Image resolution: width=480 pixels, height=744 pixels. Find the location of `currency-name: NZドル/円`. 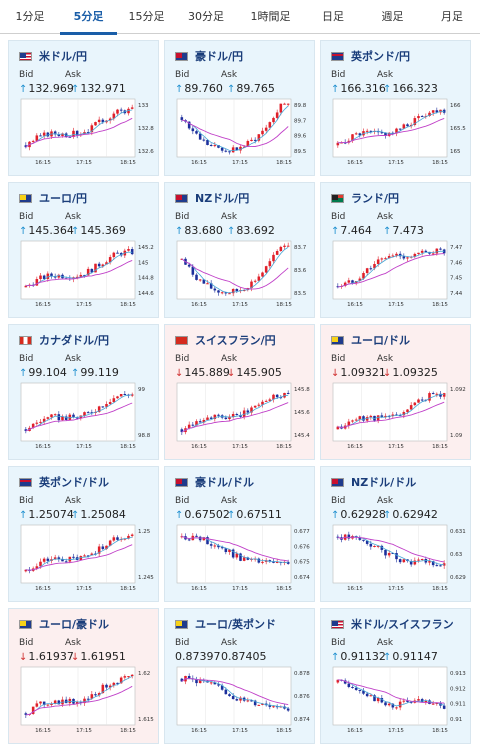

currency-name: NZドル/円 is located at coordinates (222, 198).